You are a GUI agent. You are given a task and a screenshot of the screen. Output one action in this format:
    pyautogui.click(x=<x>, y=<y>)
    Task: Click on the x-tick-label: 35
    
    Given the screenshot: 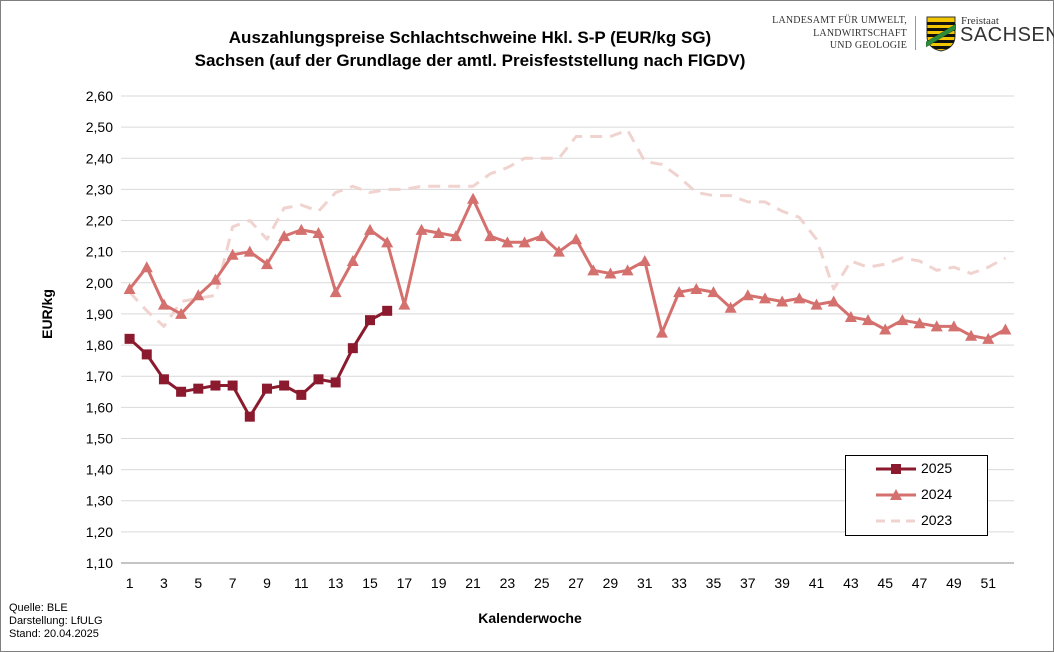 What is the action you would take?
    pyautogui.click(x=714, y=583)
    